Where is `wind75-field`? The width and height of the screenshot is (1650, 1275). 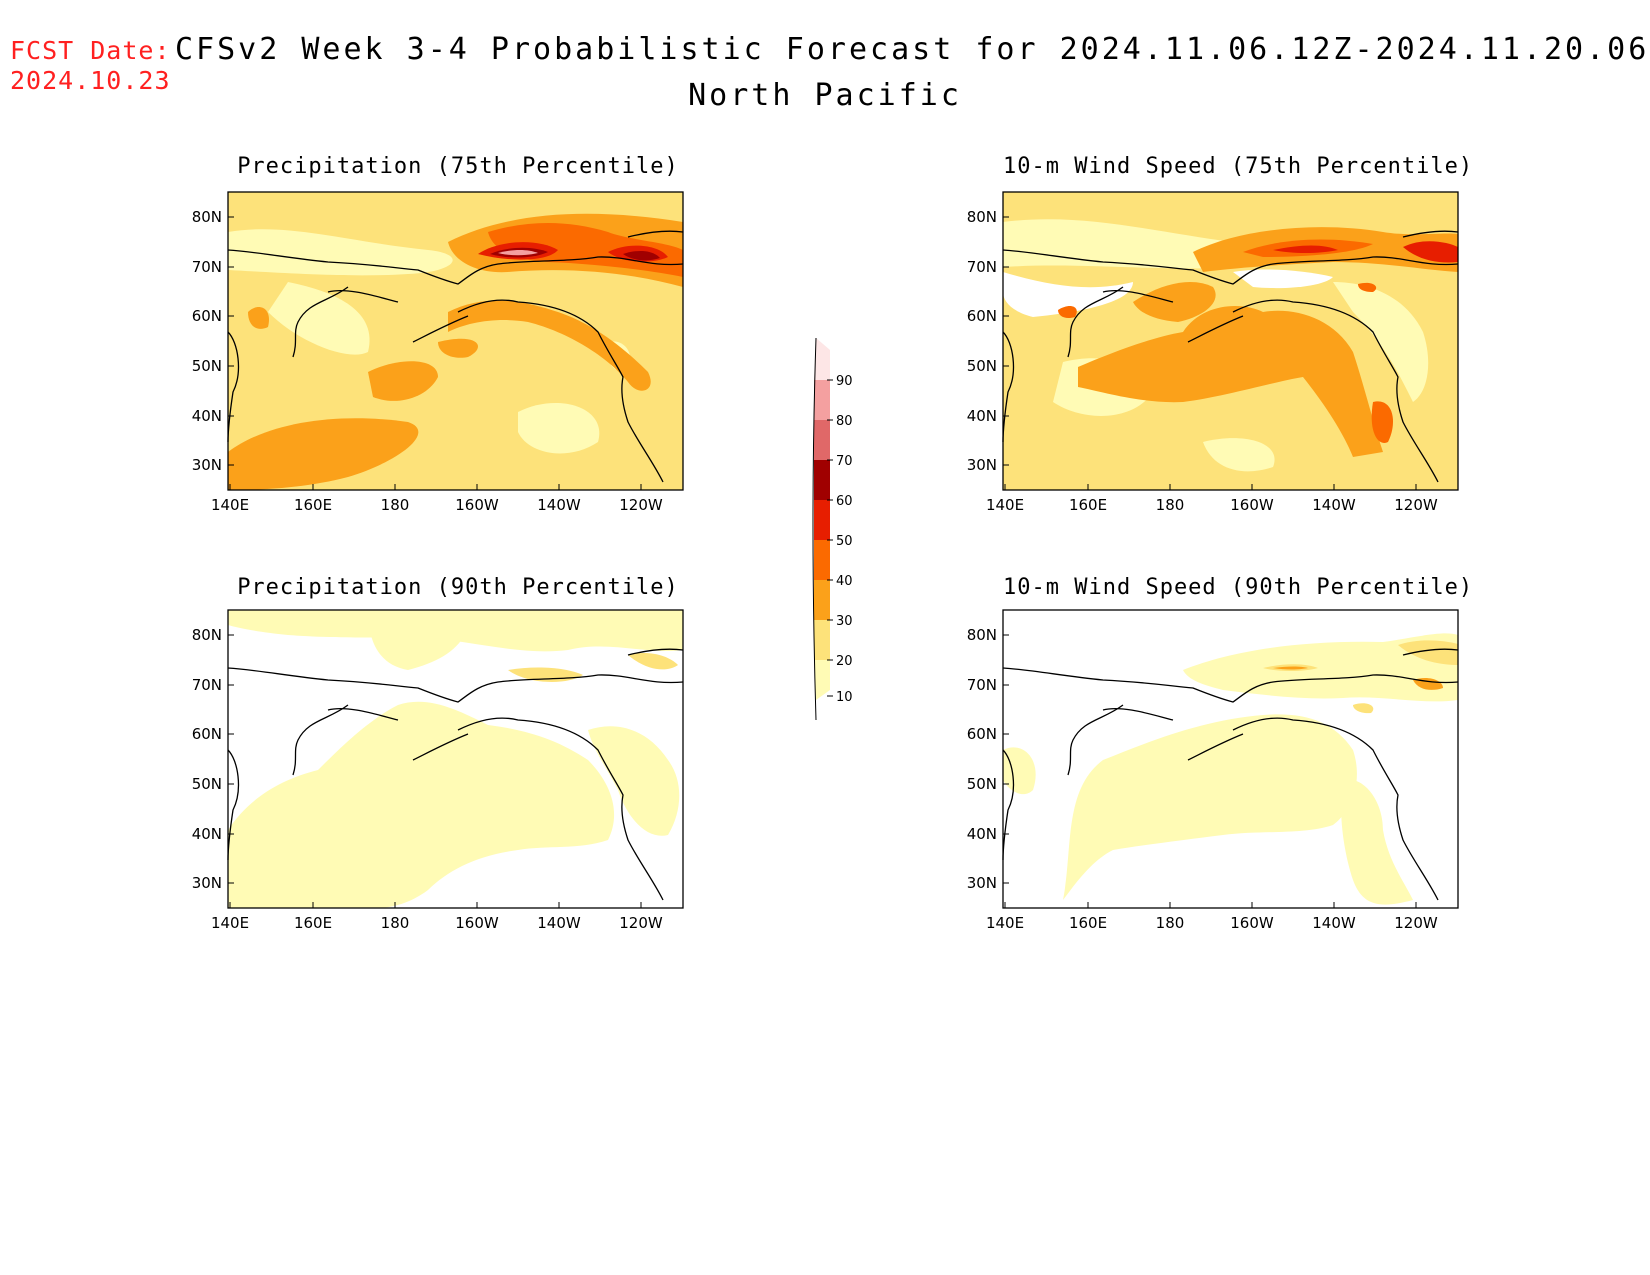 wind75-field is located at coordinates (1230, 341).